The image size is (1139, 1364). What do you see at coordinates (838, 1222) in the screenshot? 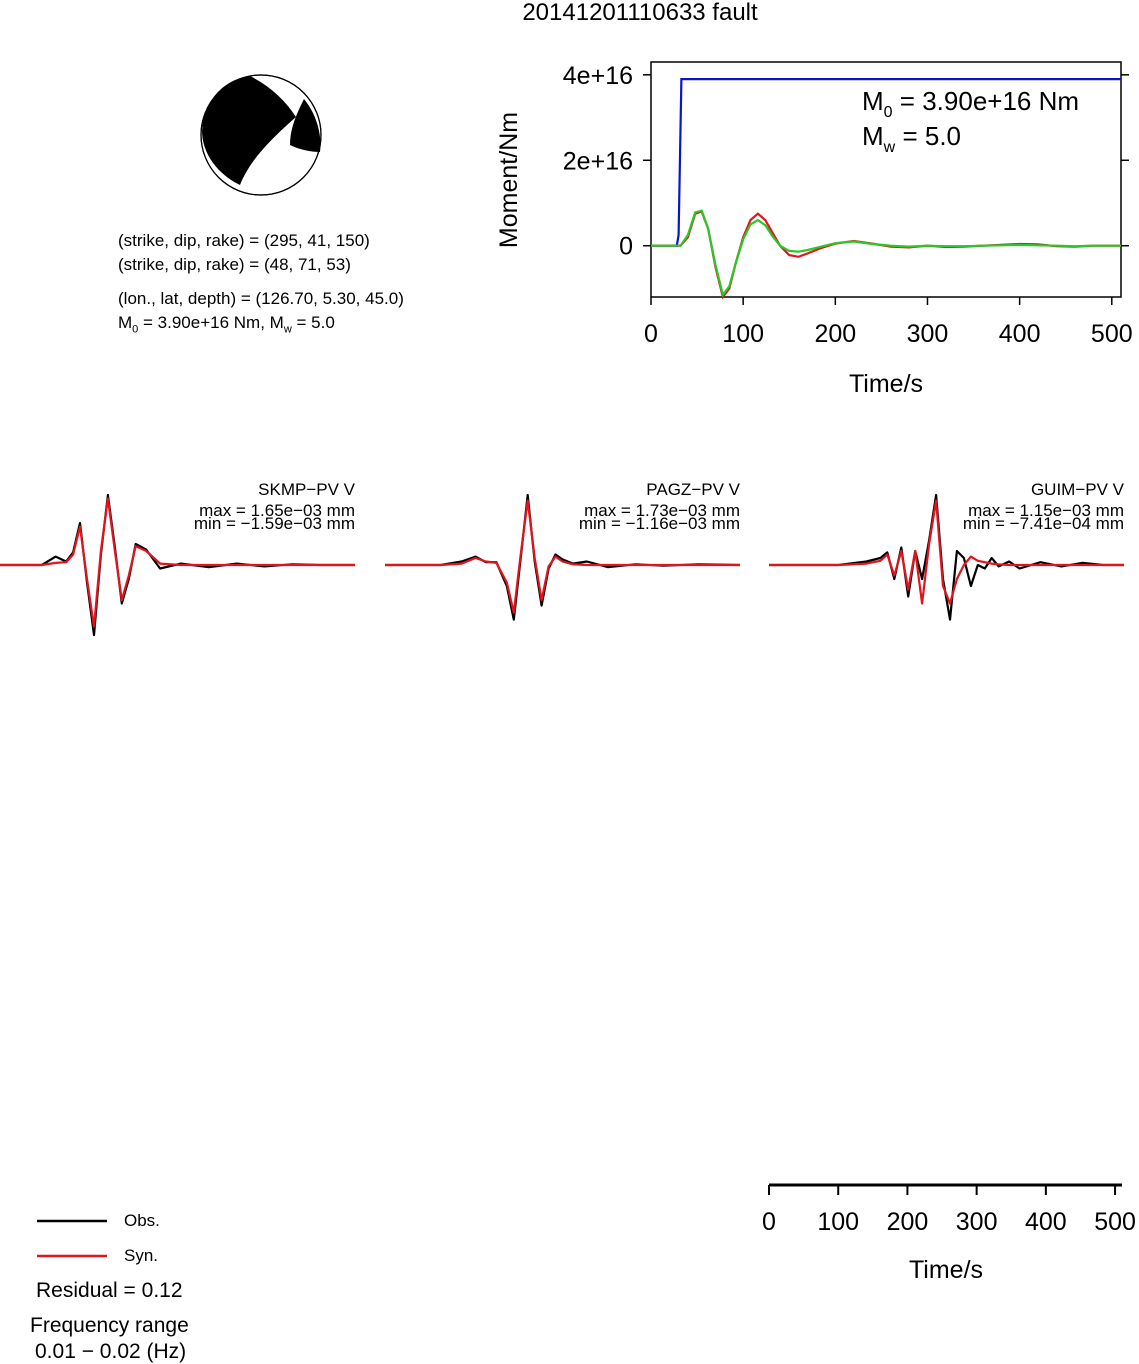
I see `wave-xtick-label: 100` at bounding box center [838, 1222].